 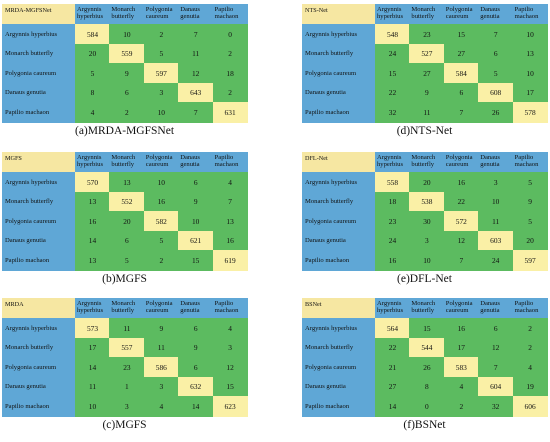 What do you see at coordinates (392, 34) in the screenshot?
I see `diagonal-cell: 548` at bounding box center [392, 34].